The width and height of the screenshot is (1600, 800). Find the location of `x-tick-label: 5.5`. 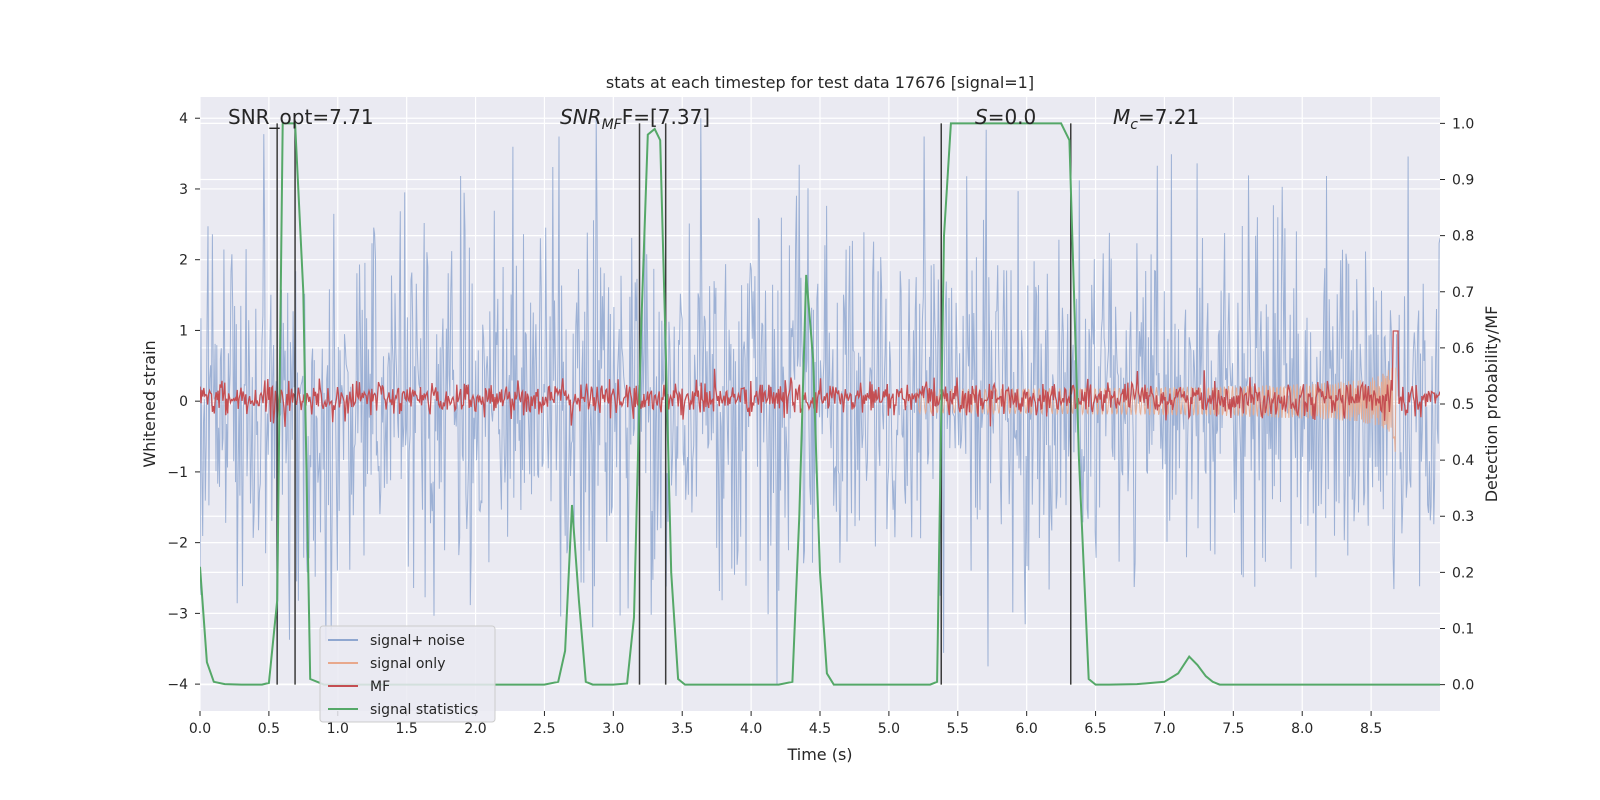

x-tick-label: 5.5 is located at coordinates (958, 729).